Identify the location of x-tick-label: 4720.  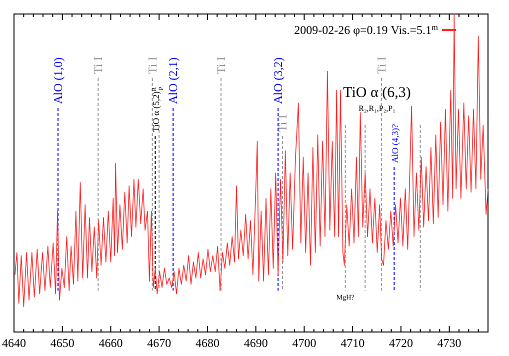
(400, 343).